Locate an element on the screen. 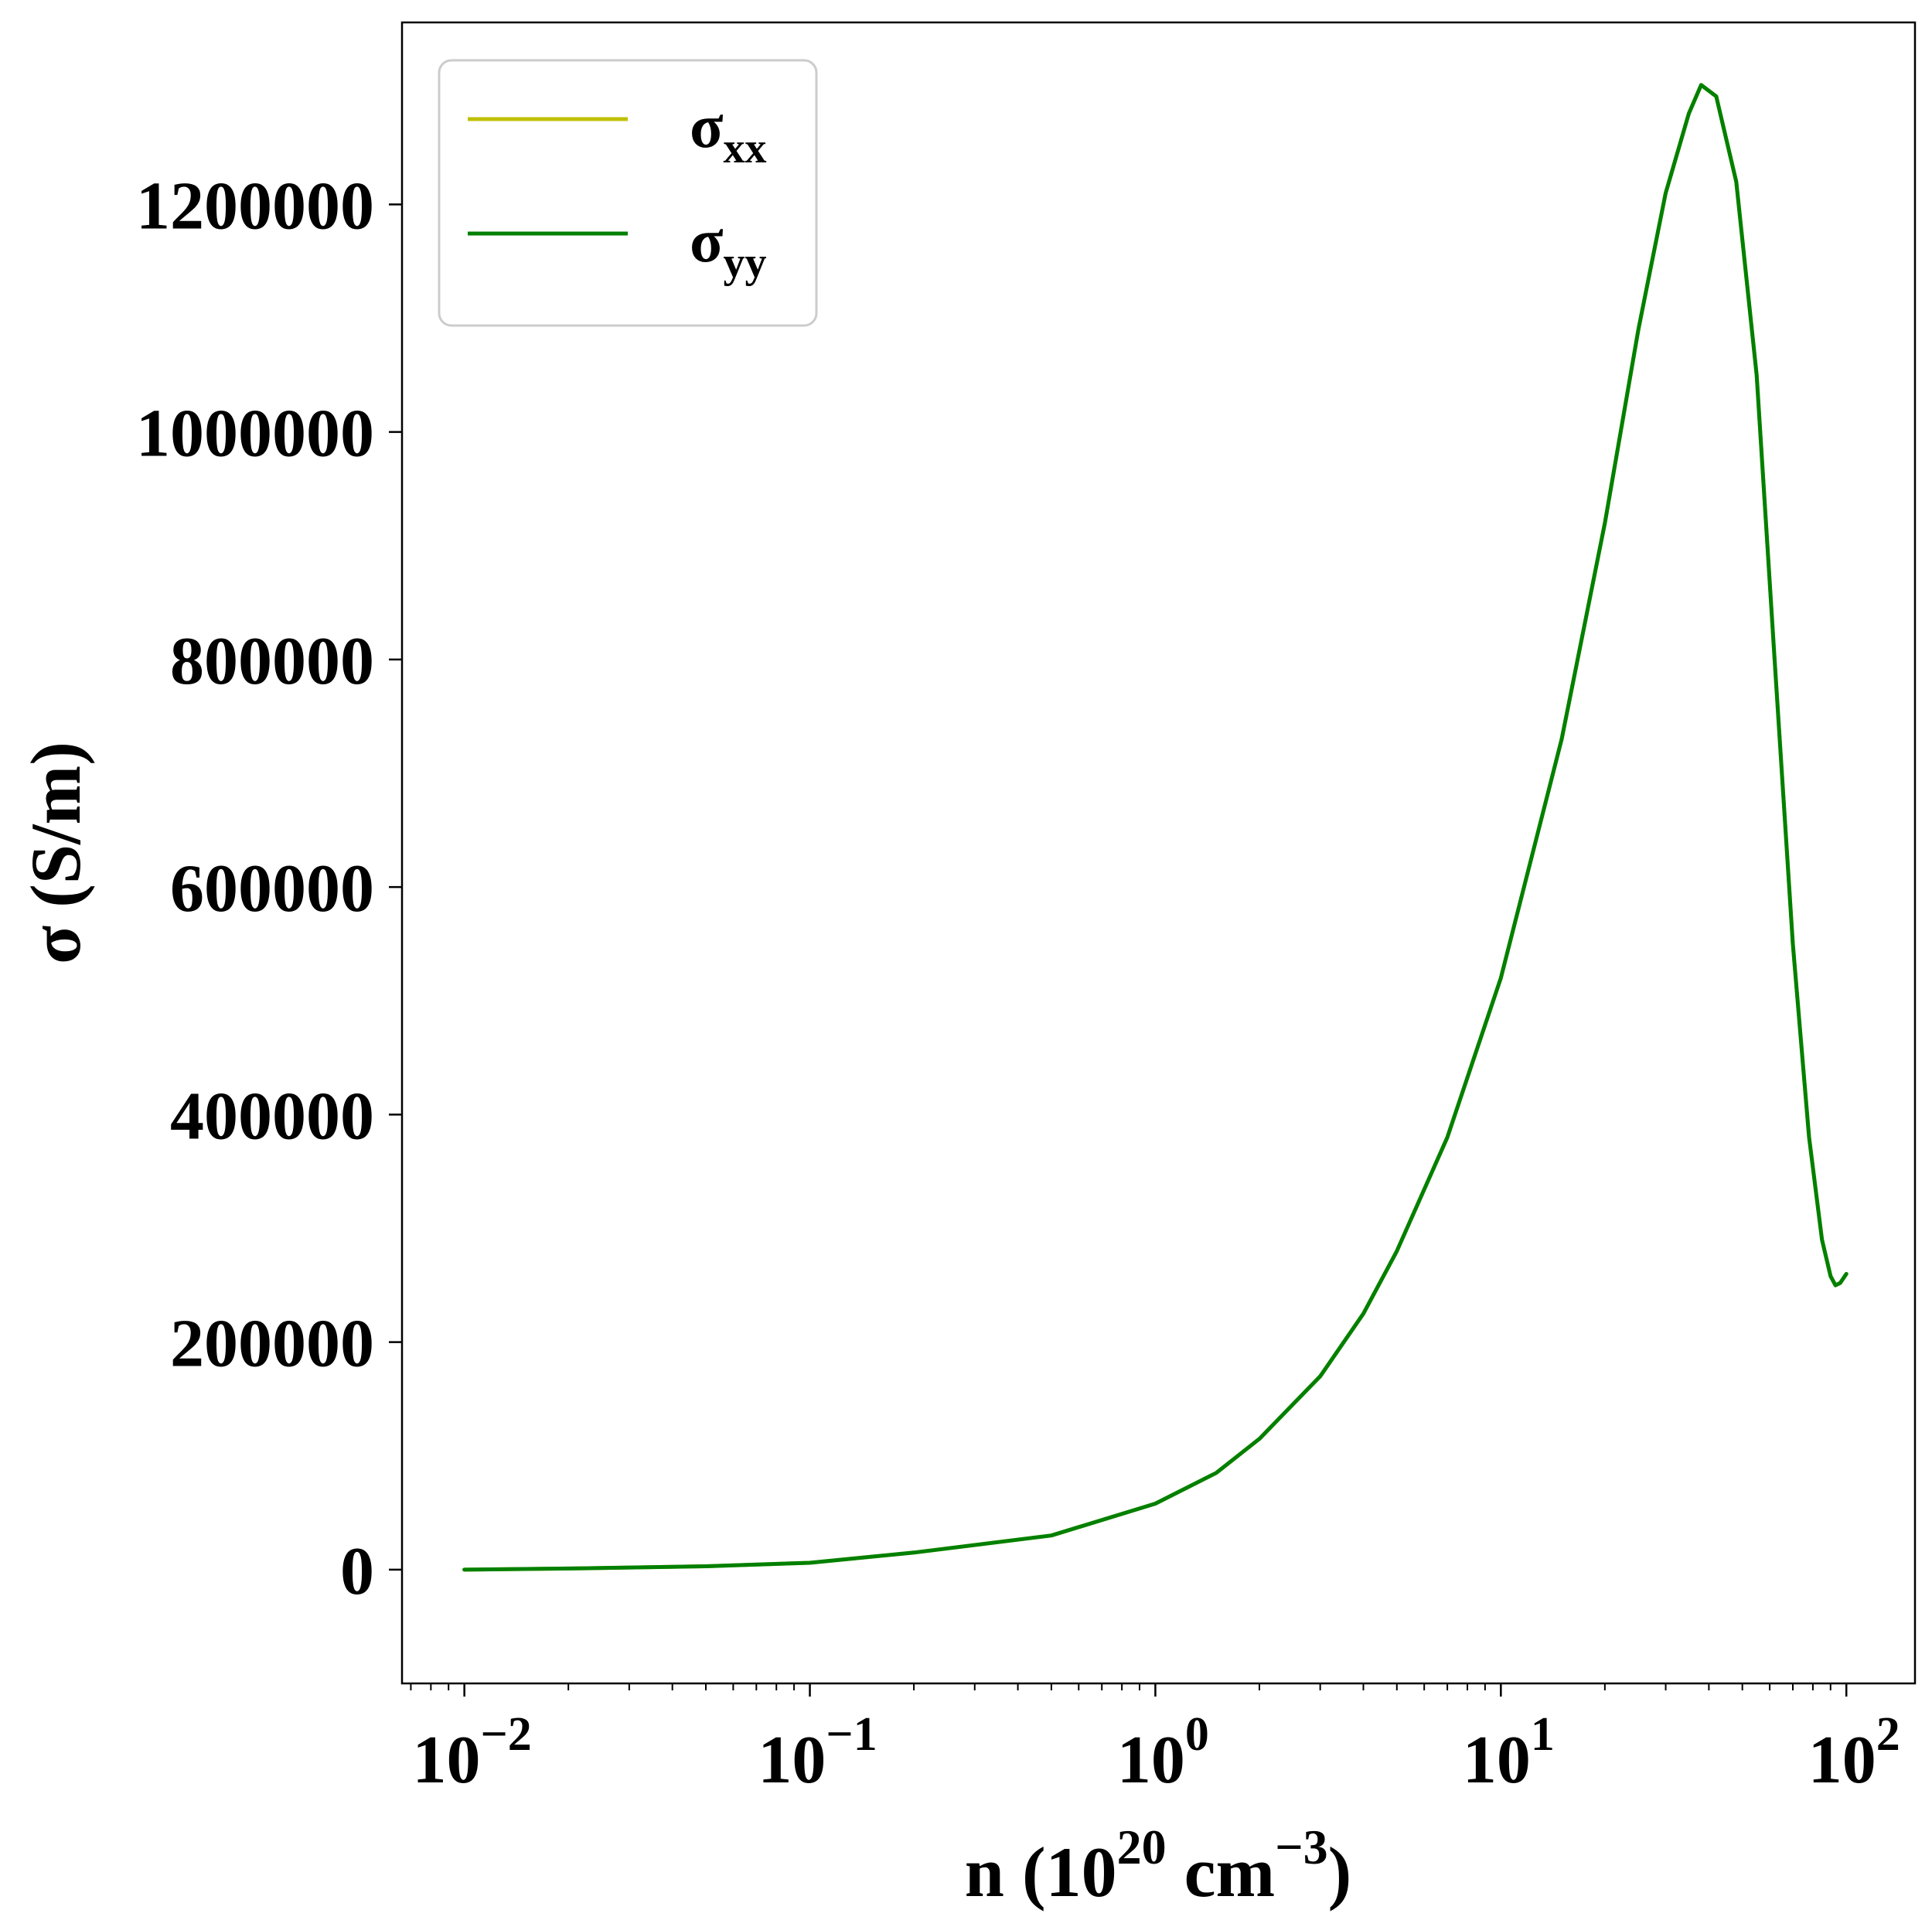 The image size is (1932, 1927). legend-label-sigma-xx-main: σ is located at coordinates (707, 127).